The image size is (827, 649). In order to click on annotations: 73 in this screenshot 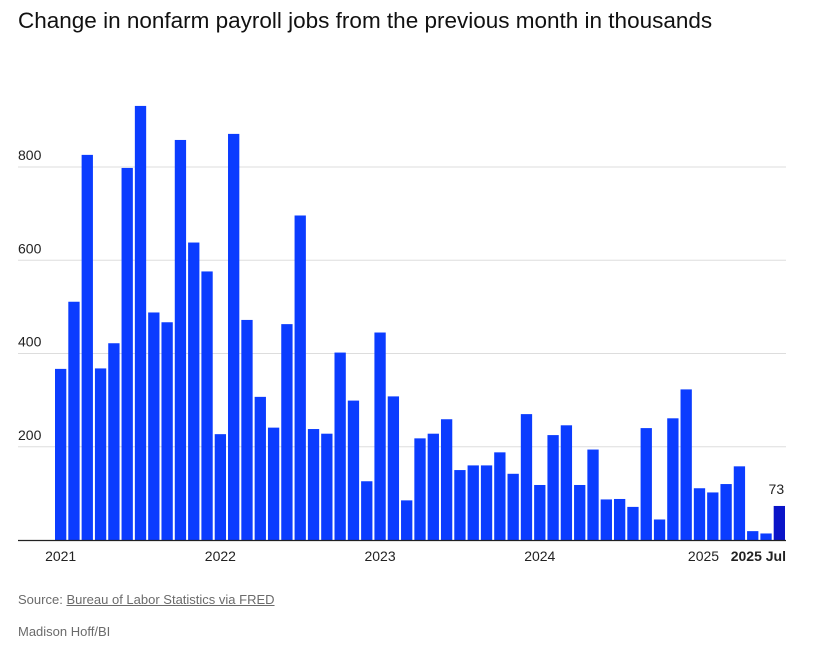, I will do `click(777, 489)`.